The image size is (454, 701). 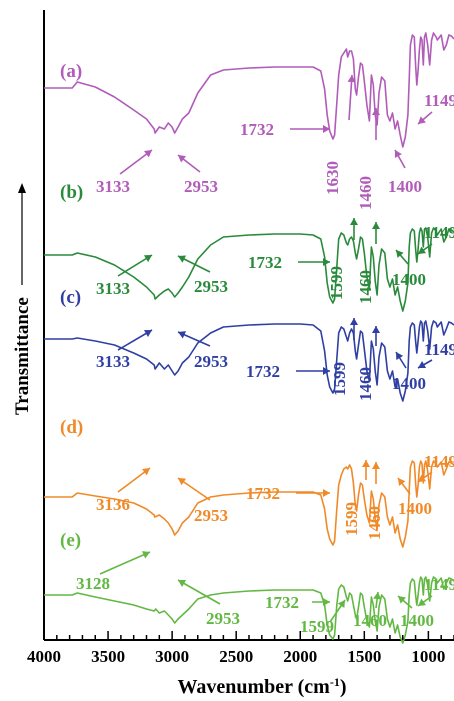 What do you see at coordinates (71, 192) in the screenshot?
I see `series-letter-b: (b)` at bounding box center [71, 192].